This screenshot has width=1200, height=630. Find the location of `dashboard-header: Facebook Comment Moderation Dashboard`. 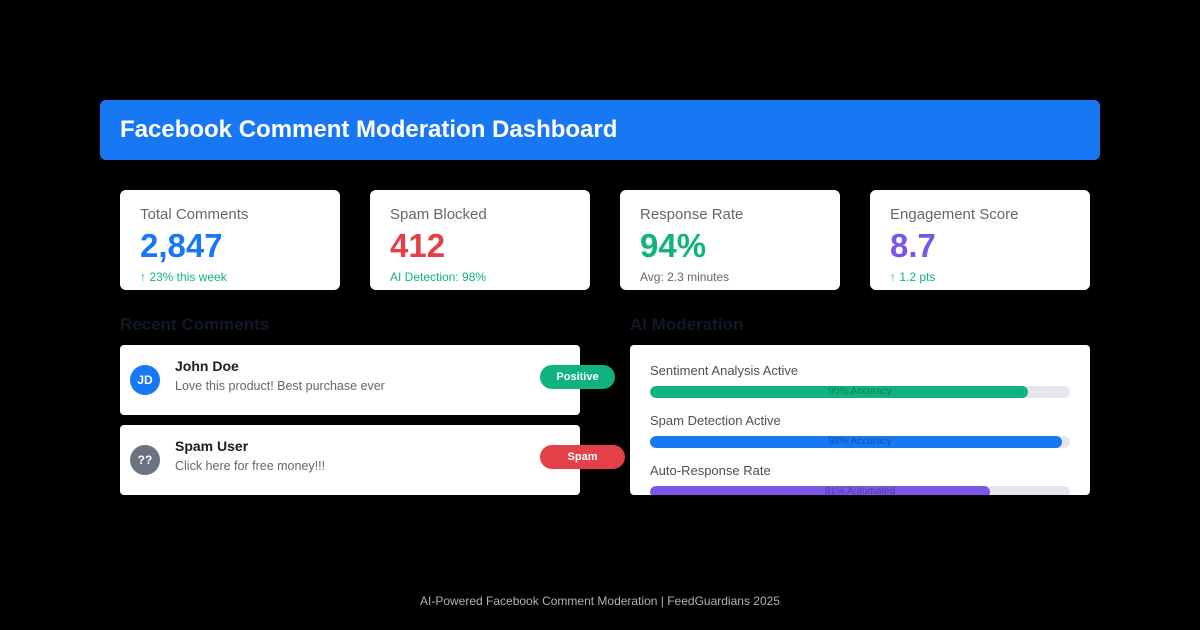

dashboard-header: Facebook Comment Moderation Dashboard is located at coordinates (600, 130).